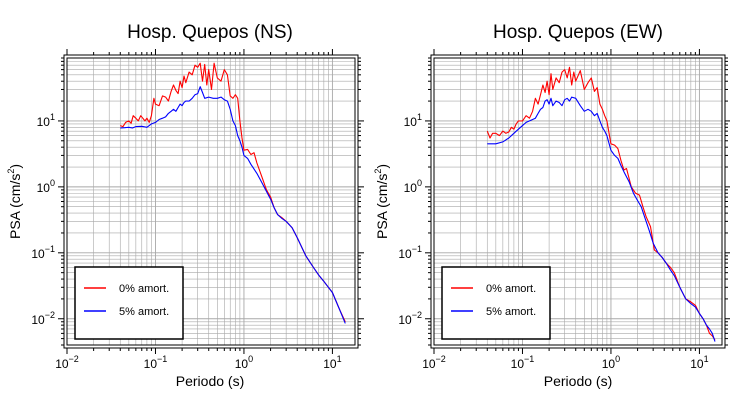 This screenshot has width=730, height=400. What do you see at coordinates (210, 32) in the screenshot?
I see `chart-title: Hosp. Quepos (NS)` at bounding box center [210, 32].